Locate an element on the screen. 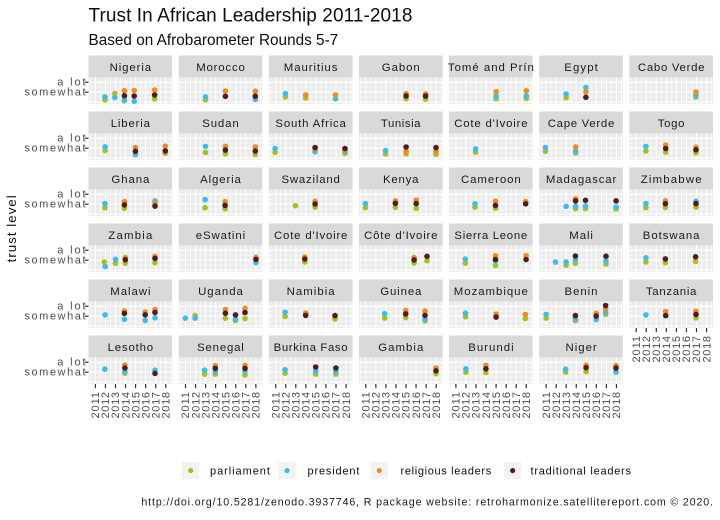 This screenshot has height=520, width=720. svg-text: South Africa is located at coordinates (310, 124).